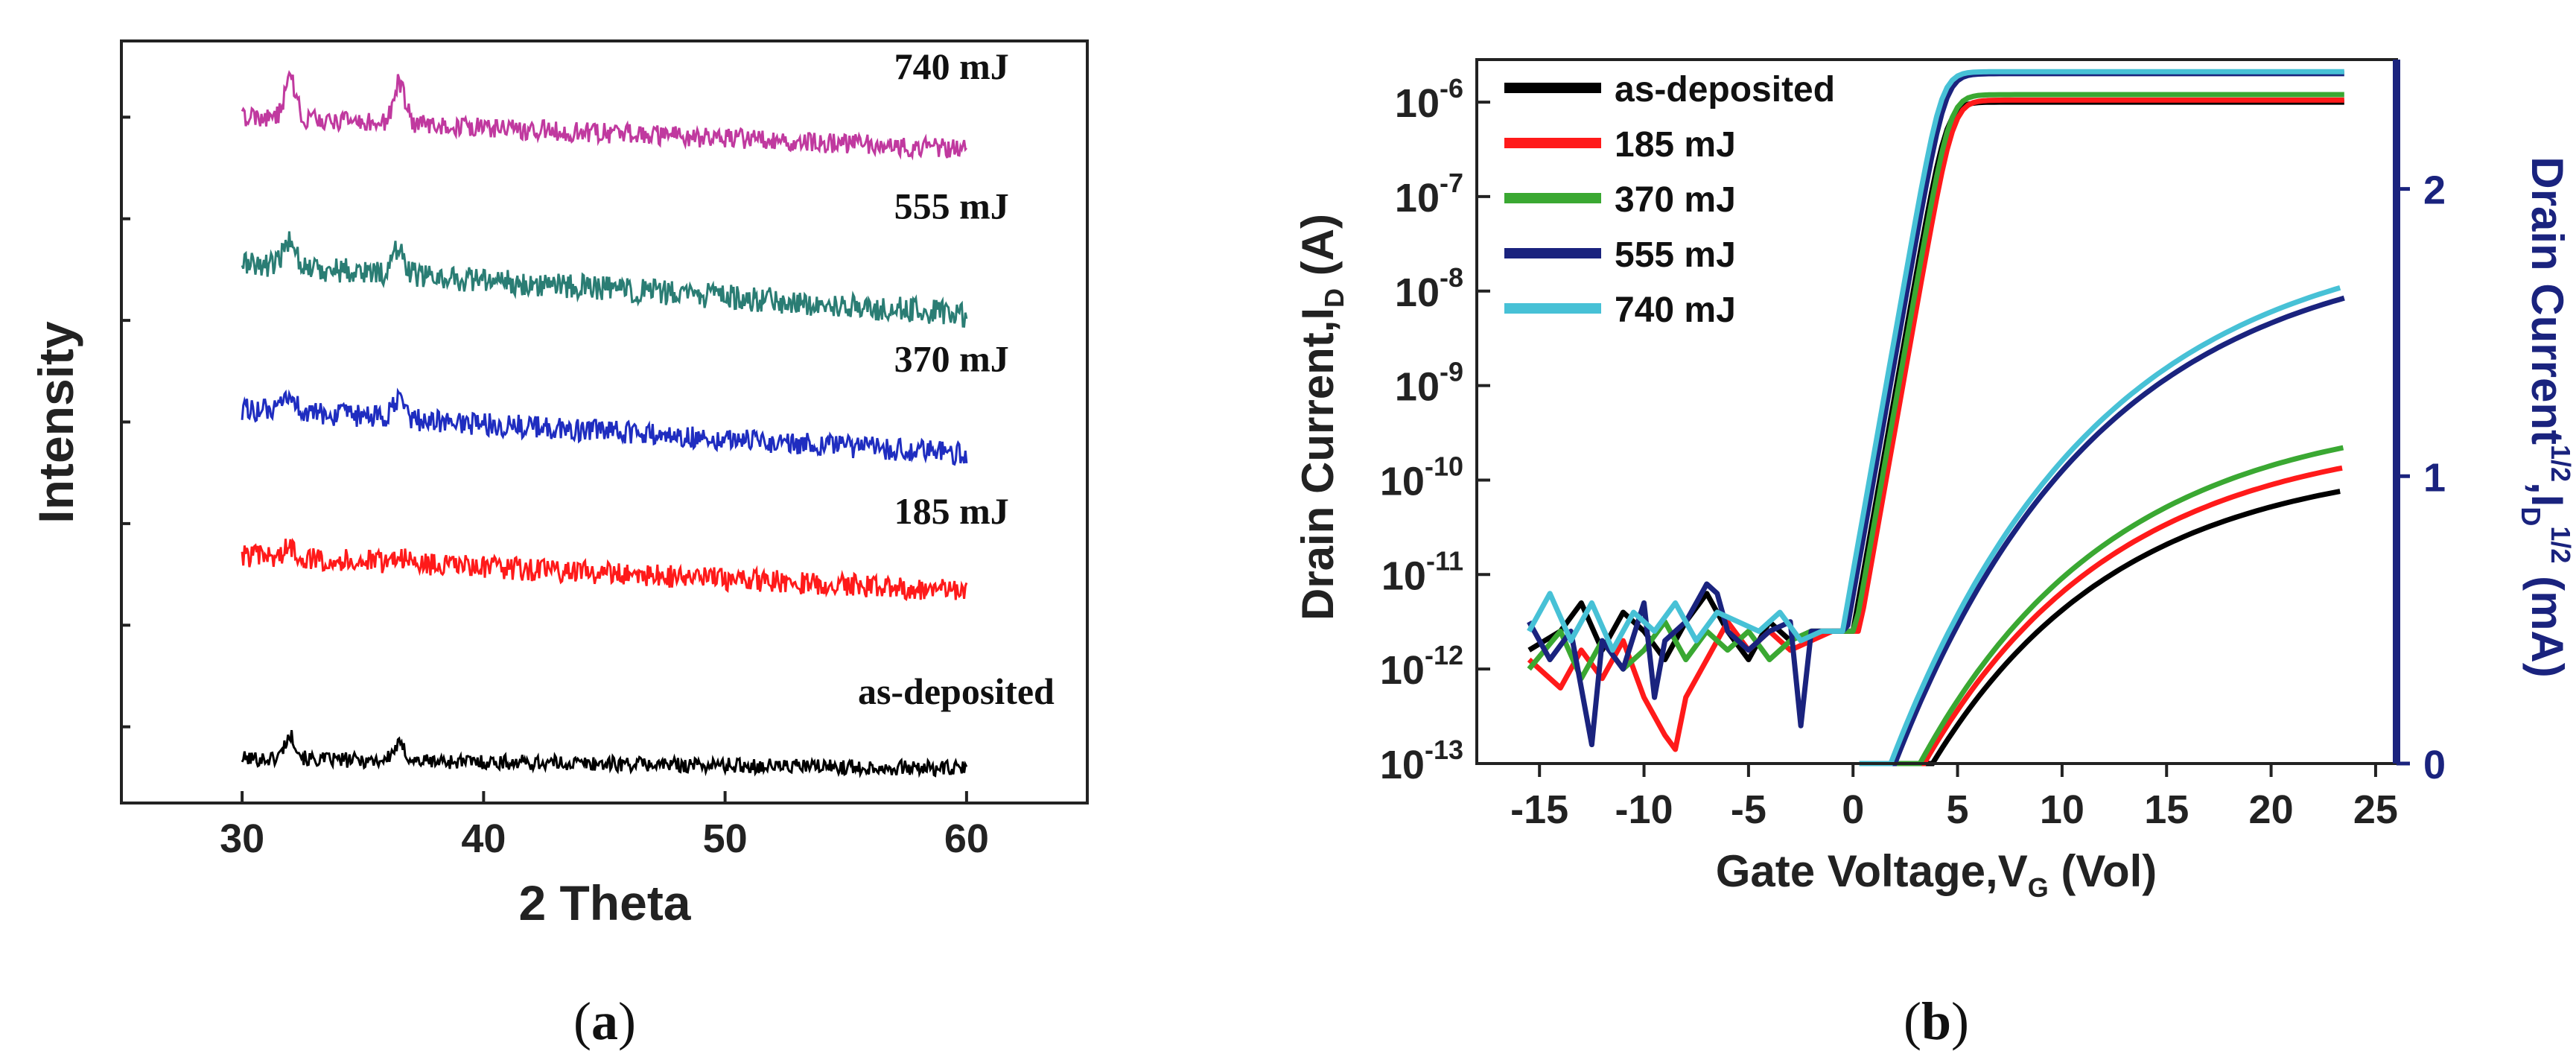 The width and height of the screenshot is (2576, 1060). What do you see at coordinates (951, 66) in the screenshot?
I see `series-label-a-4: 740 mJ` at bounding box center [951, 66].